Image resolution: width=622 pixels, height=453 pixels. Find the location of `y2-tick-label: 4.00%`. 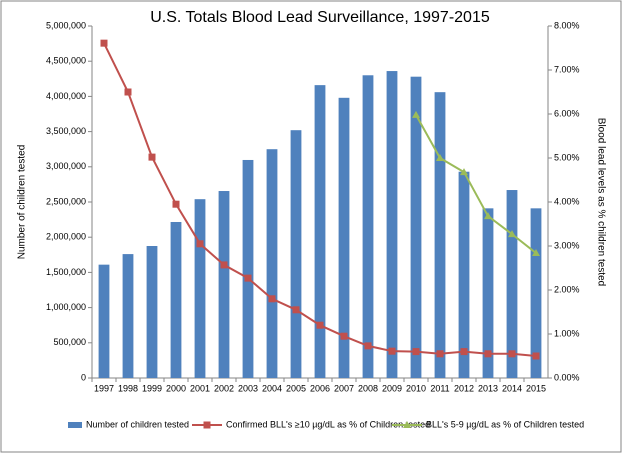

y2-tick-label: 4.00% is located at coordinates (567, 201).